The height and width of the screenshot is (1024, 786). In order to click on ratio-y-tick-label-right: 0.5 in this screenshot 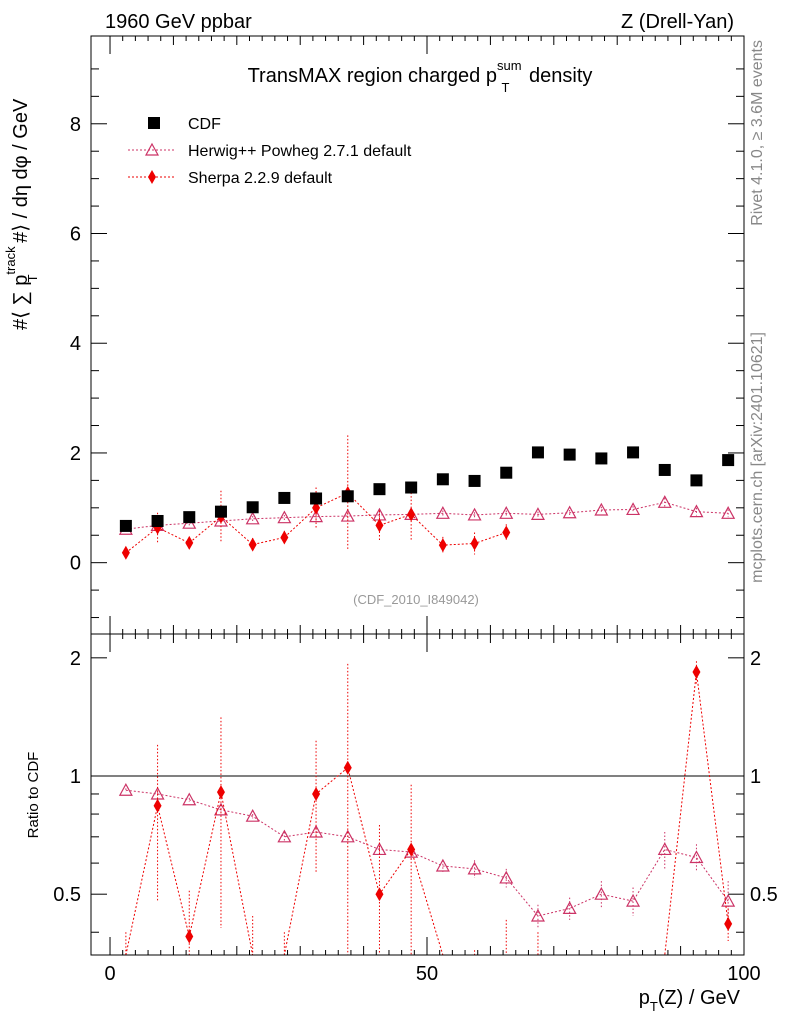, I will do `click(764, 895)`.